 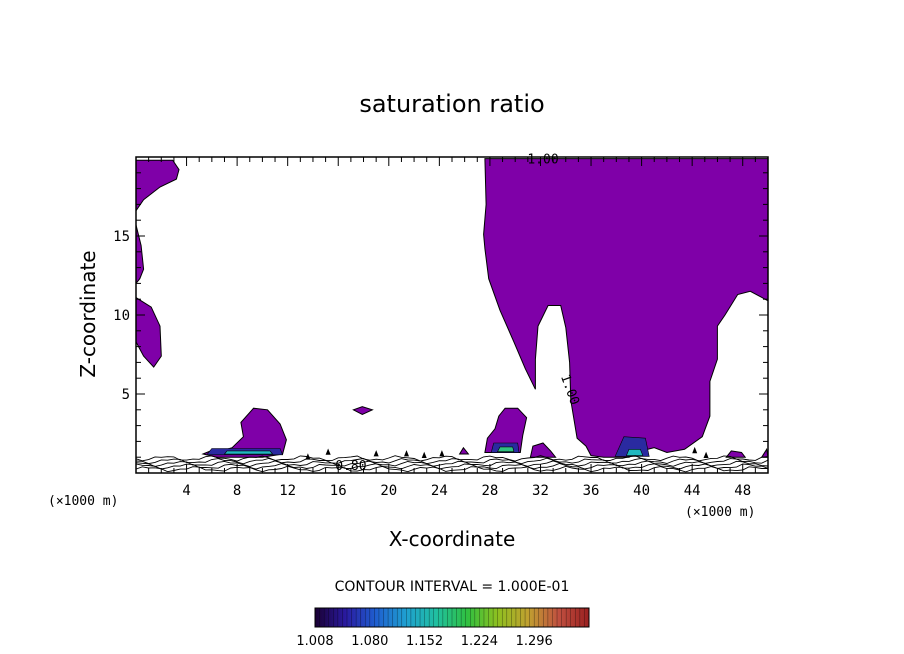 I want to click on x-tick-label: 12, so click(x=287, y=491).